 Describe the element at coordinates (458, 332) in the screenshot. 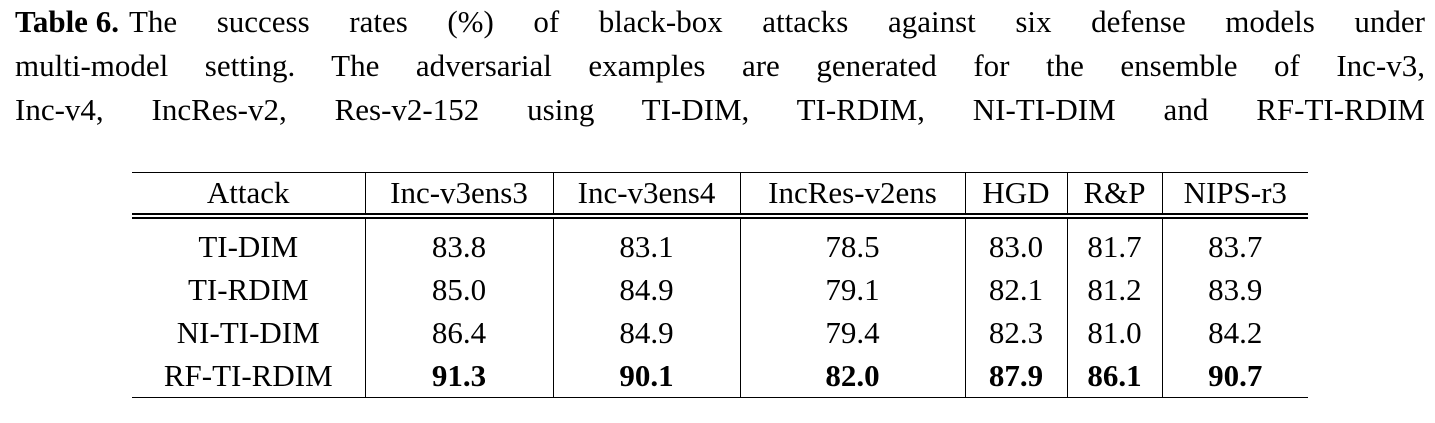

I see `value-cell: 86.4` at that location.